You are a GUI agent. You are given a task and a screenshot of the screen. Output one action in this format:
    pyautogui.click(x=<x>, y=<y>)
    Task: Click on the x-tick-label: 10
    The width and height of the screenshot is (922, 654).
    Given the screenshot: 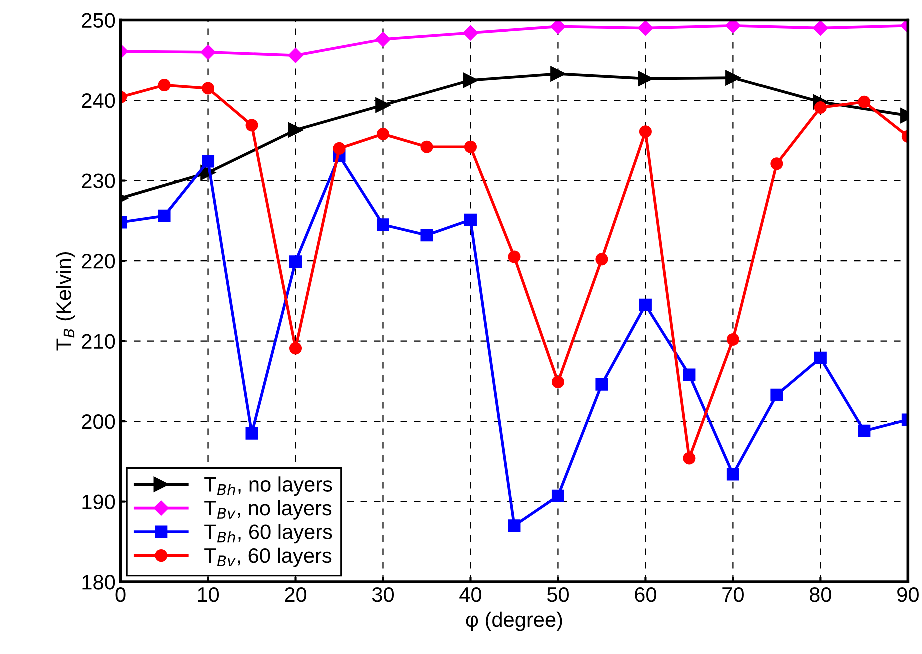 What is the action you would take?
    pyautogui.click(x=209, y=594)
    